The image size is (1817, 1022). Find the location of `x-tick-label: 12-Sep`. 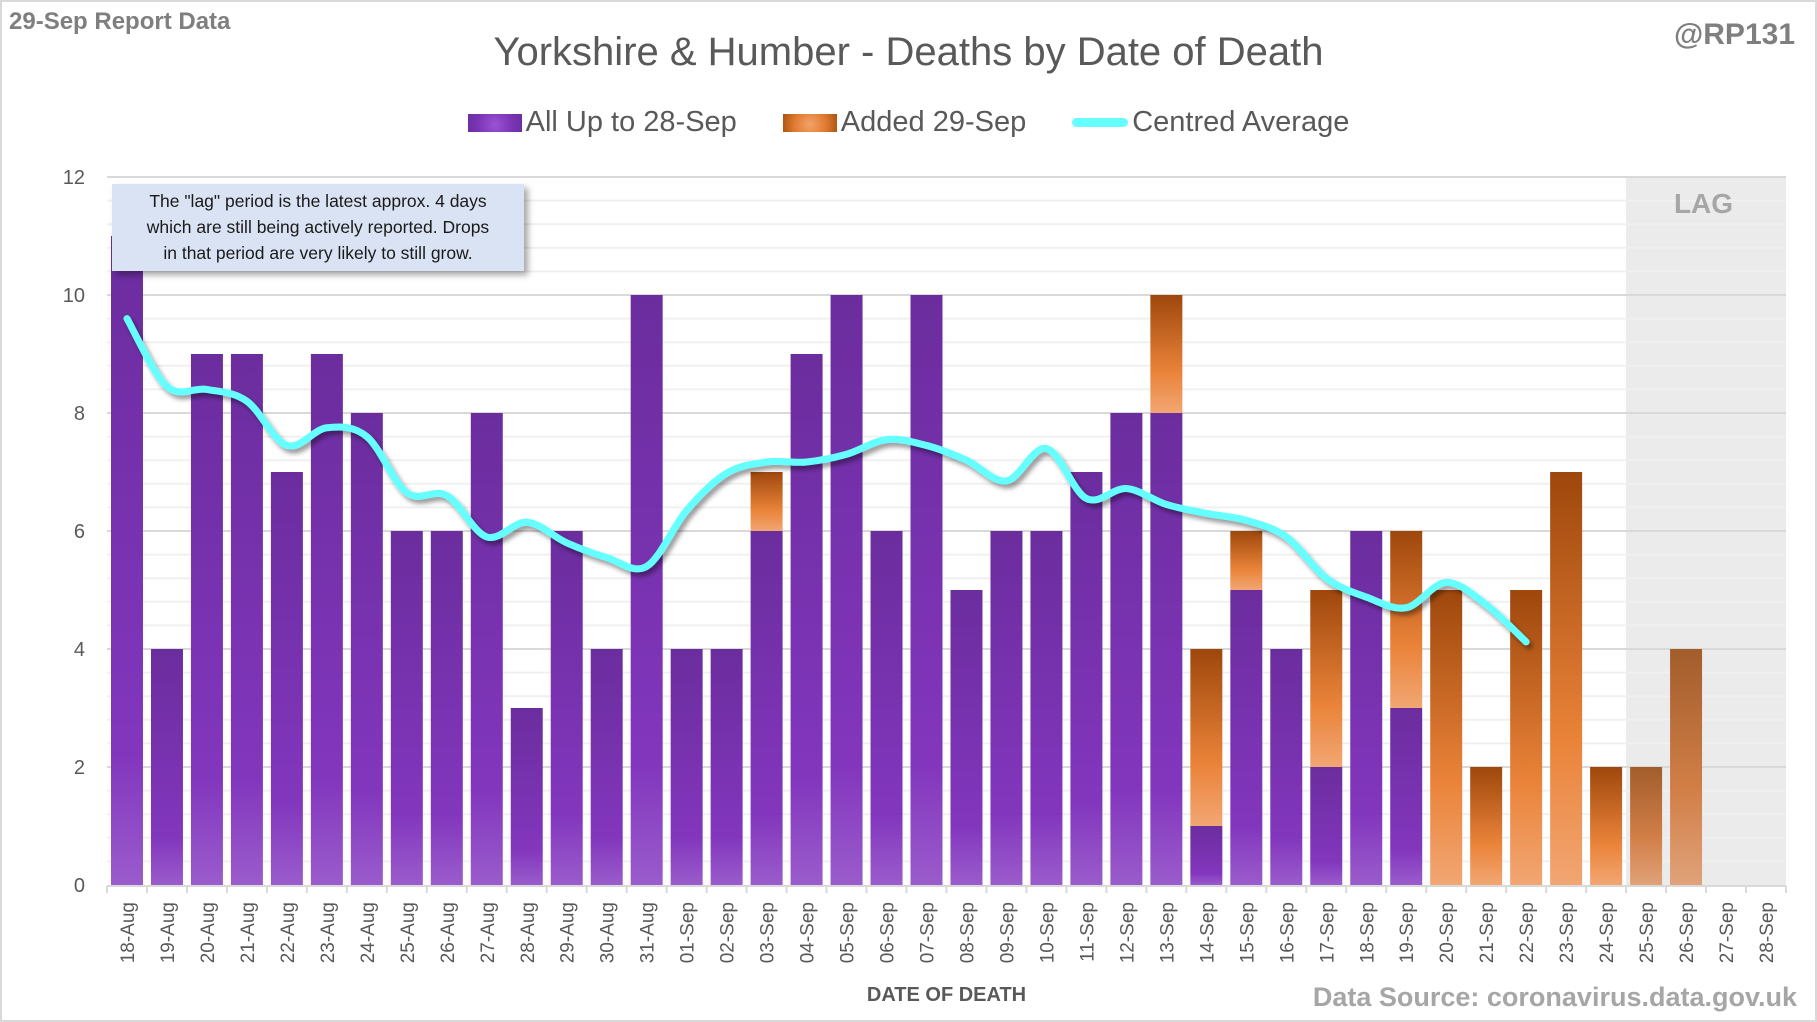

x-tick-label: 12-Sep is located at coordinates (1127, 932).